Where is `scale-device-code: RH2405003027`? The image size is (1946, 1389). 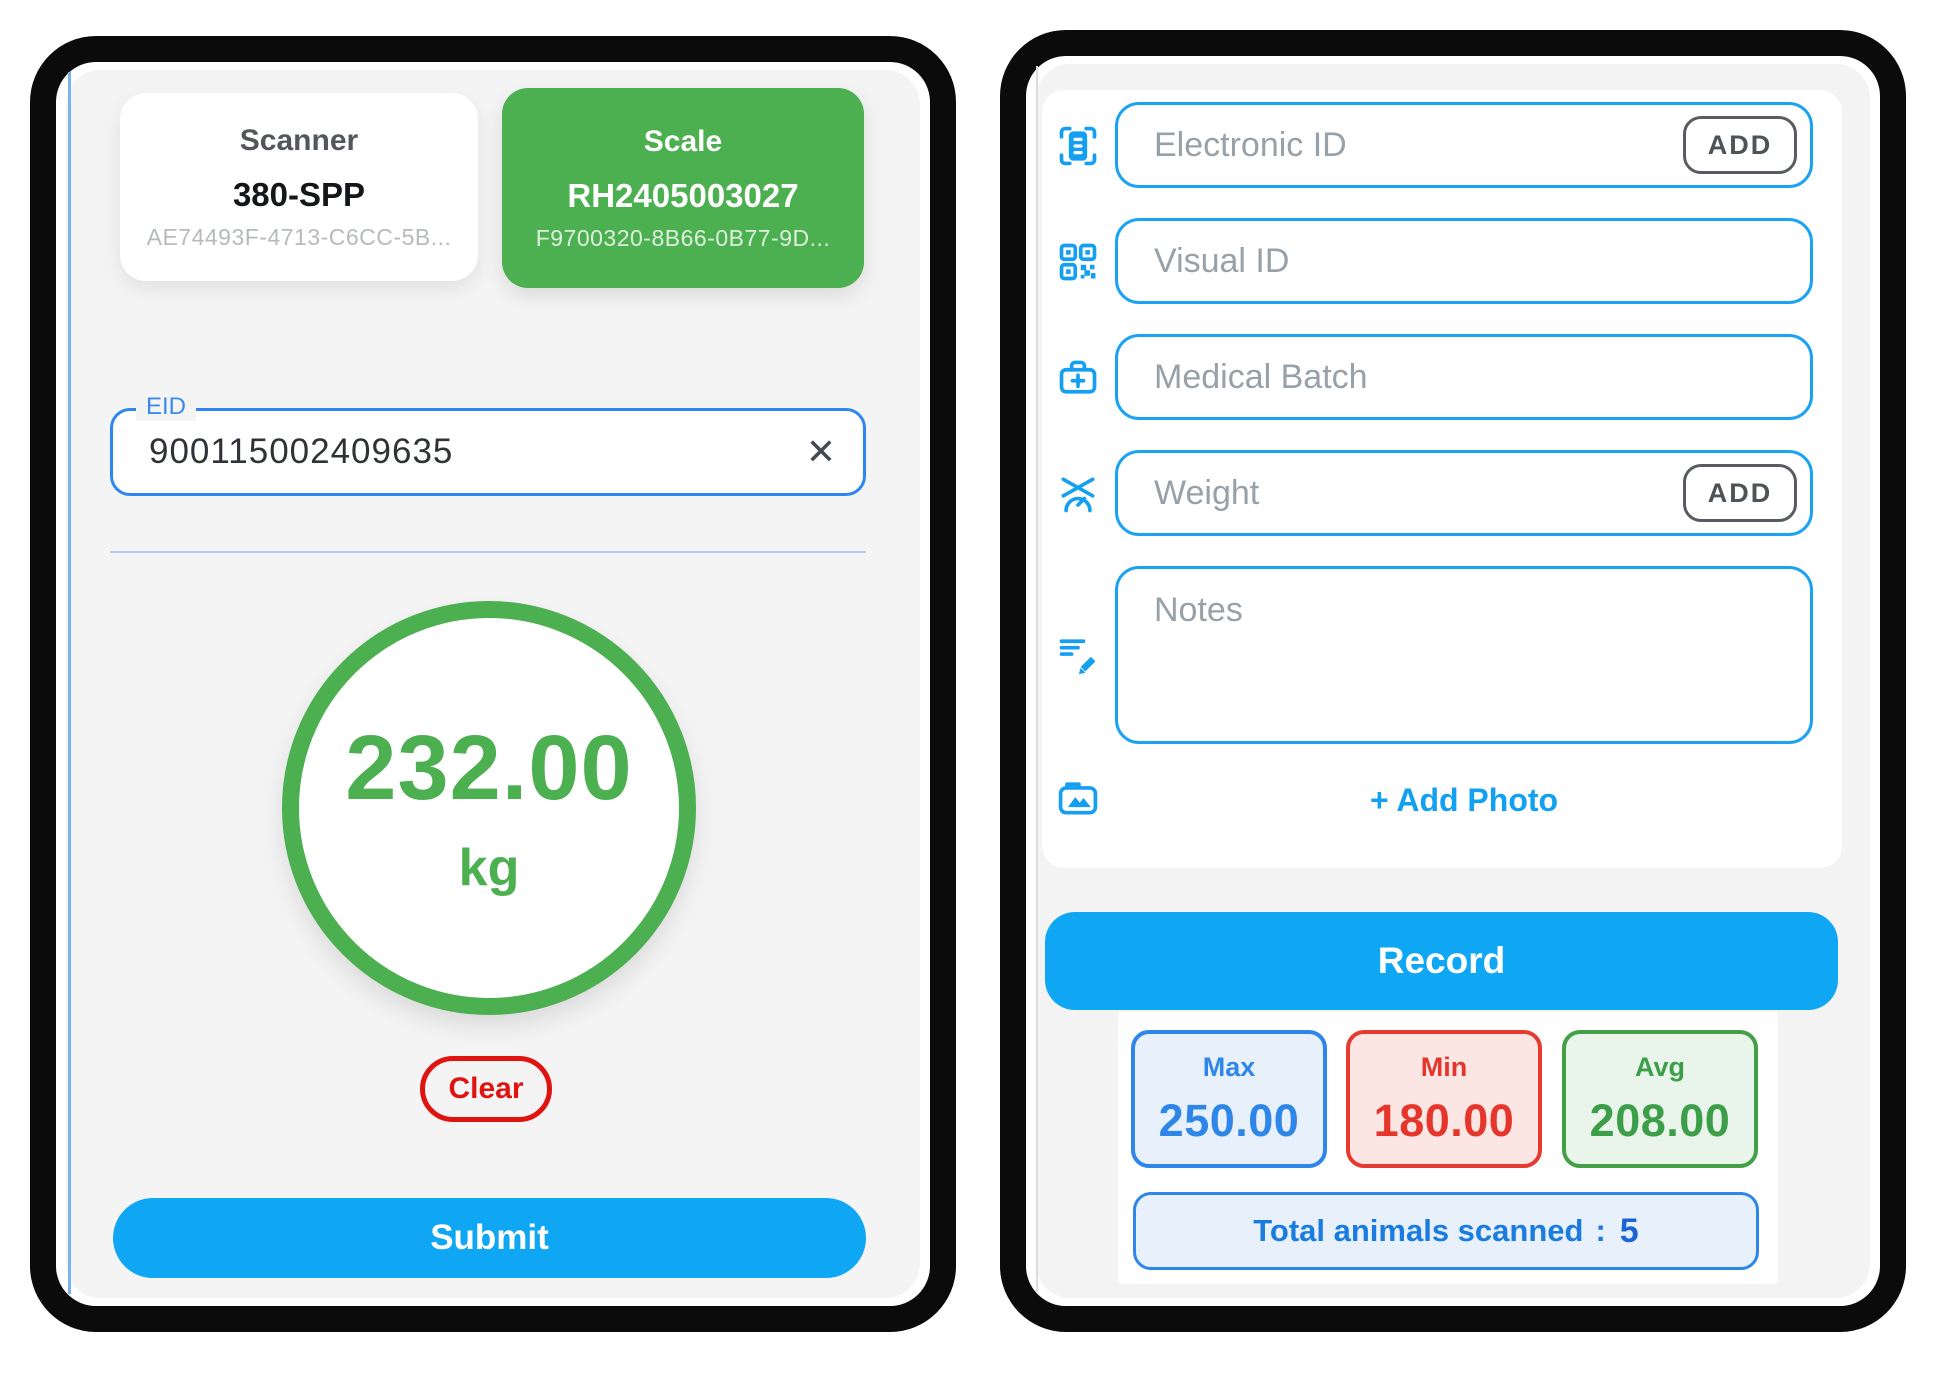
scale-device-code: RH2405003027 is located at coordinates (683, 195).